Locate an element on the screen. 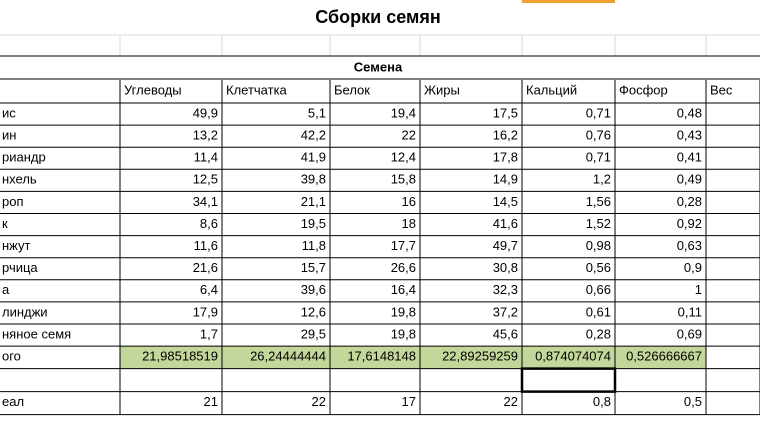 This screenshot has height=428, width=760. cell-value: 1,56 is located at coordinates (598, 201).